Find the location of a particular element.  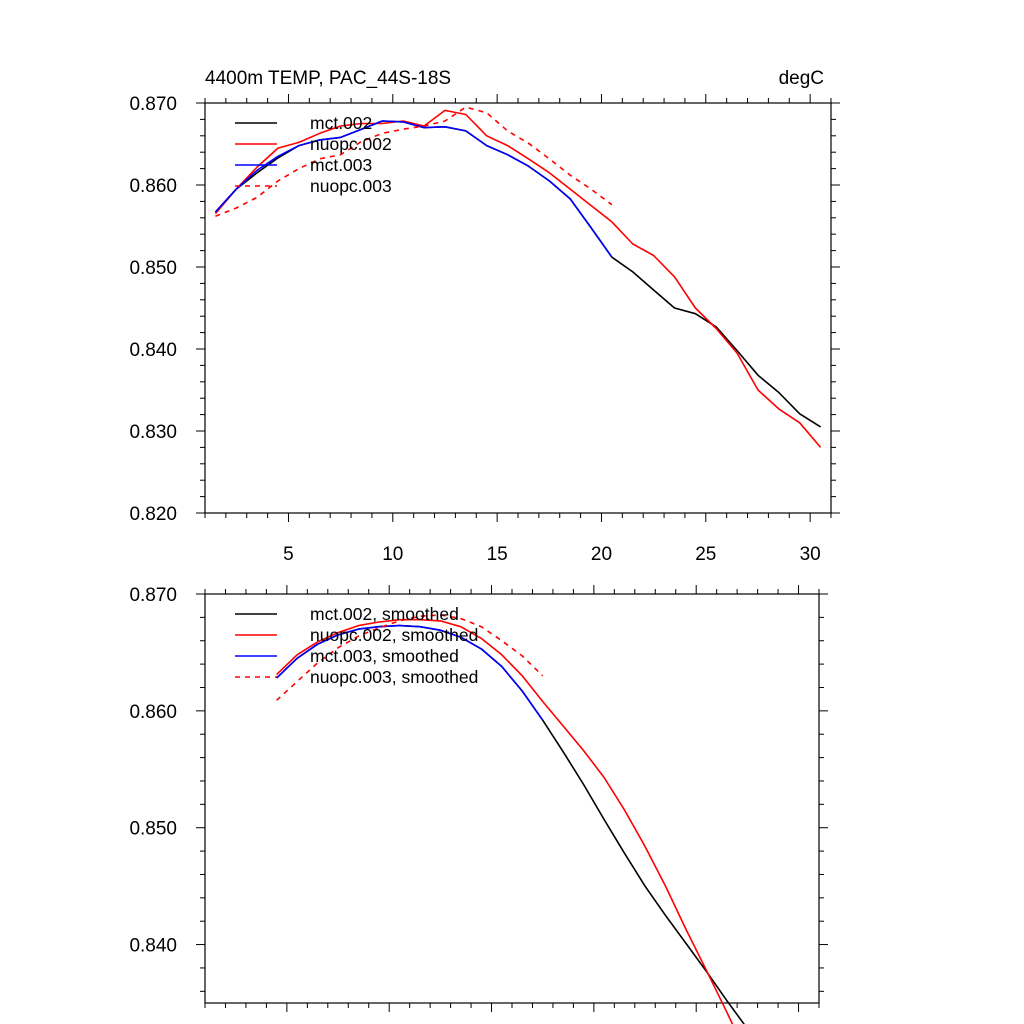

legend-label-mct-002: mct.002 is located at coordinates (341, 123).